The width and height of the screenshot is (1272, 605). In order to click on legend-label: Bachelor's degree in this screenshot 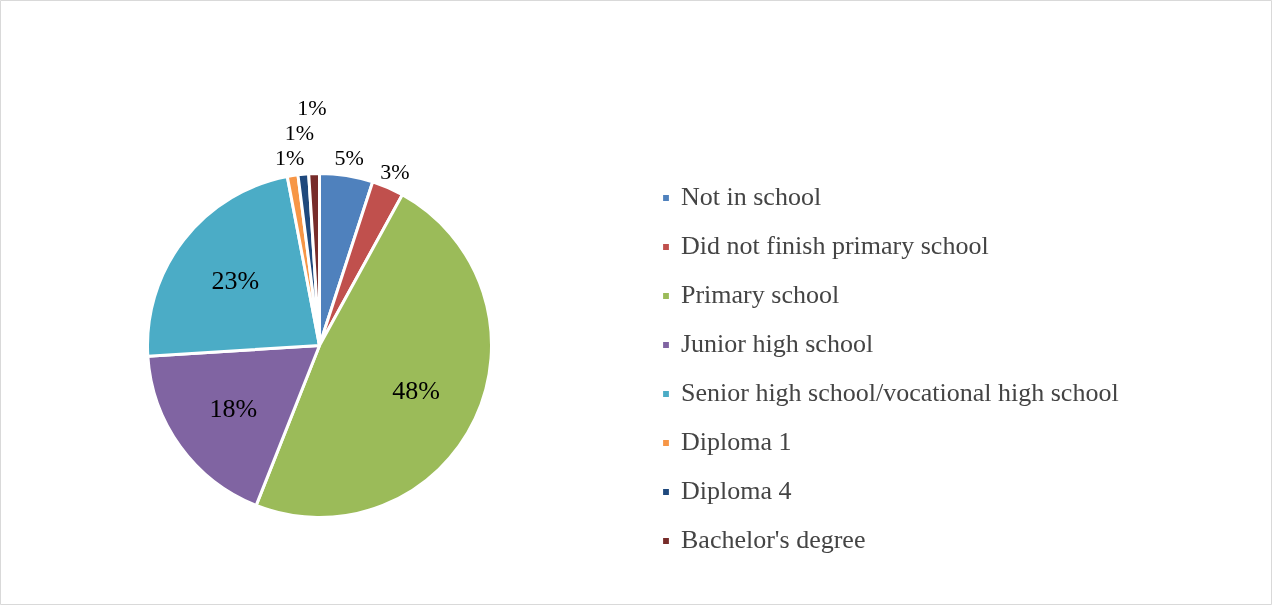, I will do `click(773, 540)`.